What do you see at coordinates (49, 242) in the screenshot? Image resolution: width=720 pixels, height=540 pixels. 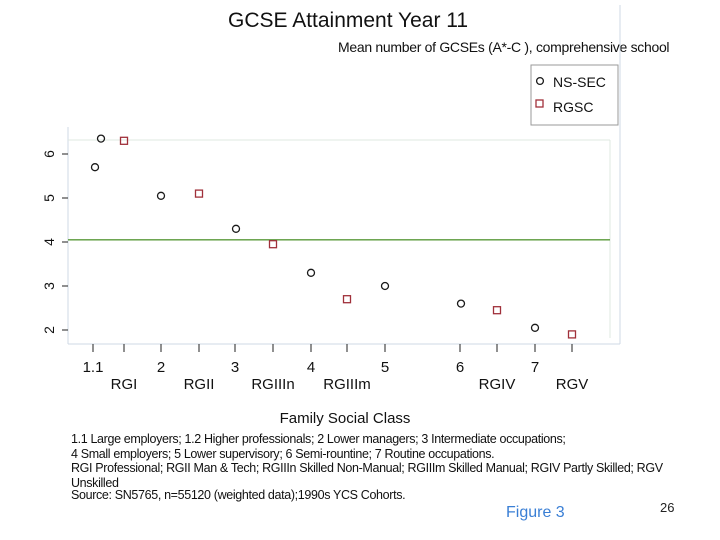 I see `y-tick-label: 4` at bounding box center [49, 242].